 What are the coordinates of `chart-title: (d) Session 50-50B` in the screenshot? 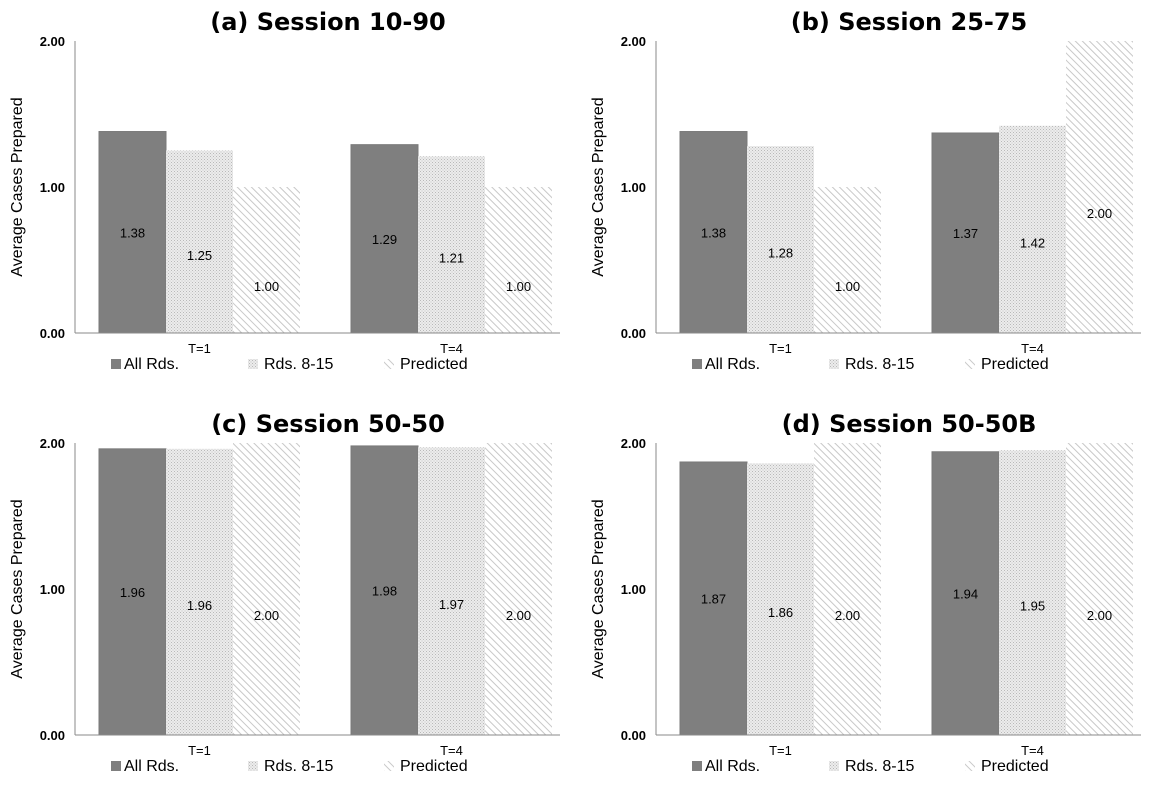 It's located at (909, 424).